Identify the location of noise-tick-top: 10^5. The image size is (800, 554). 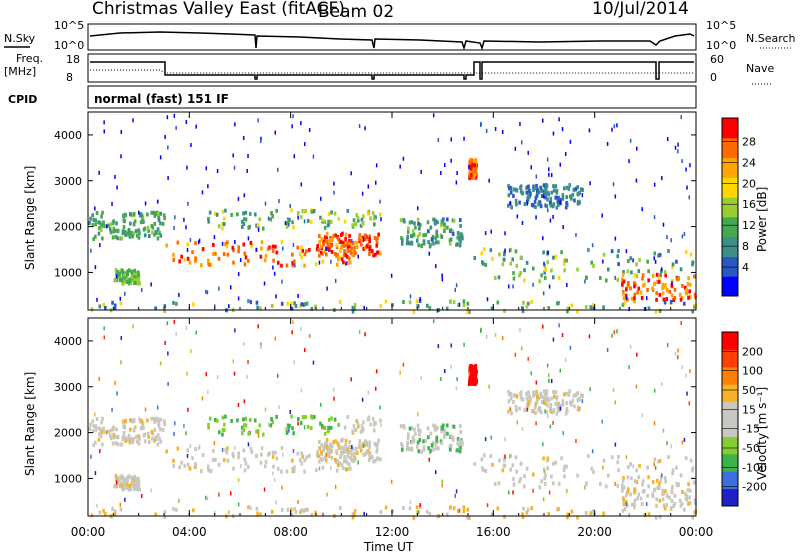
(69, 25).